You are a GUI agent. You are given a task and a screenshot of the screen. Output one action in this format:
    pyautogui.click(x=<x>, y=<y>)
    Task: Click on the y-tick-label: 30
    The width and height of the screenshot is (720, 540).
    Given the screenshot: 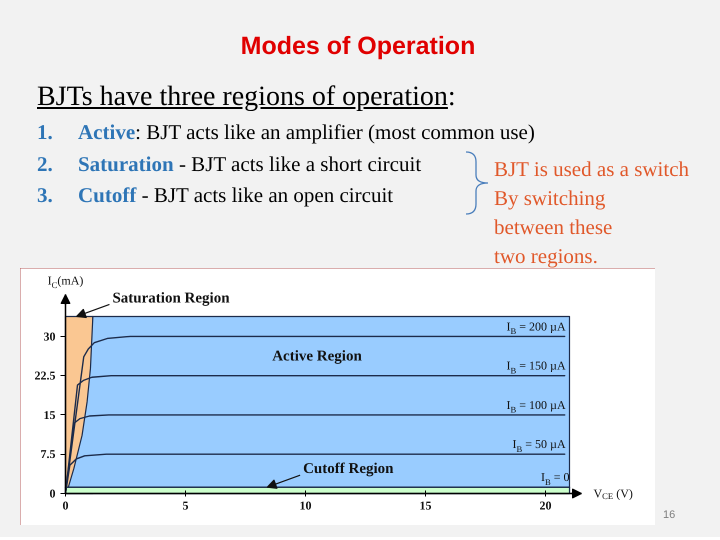 What is the action you would take?
    pyautogui.click(x=50, y=336)
    